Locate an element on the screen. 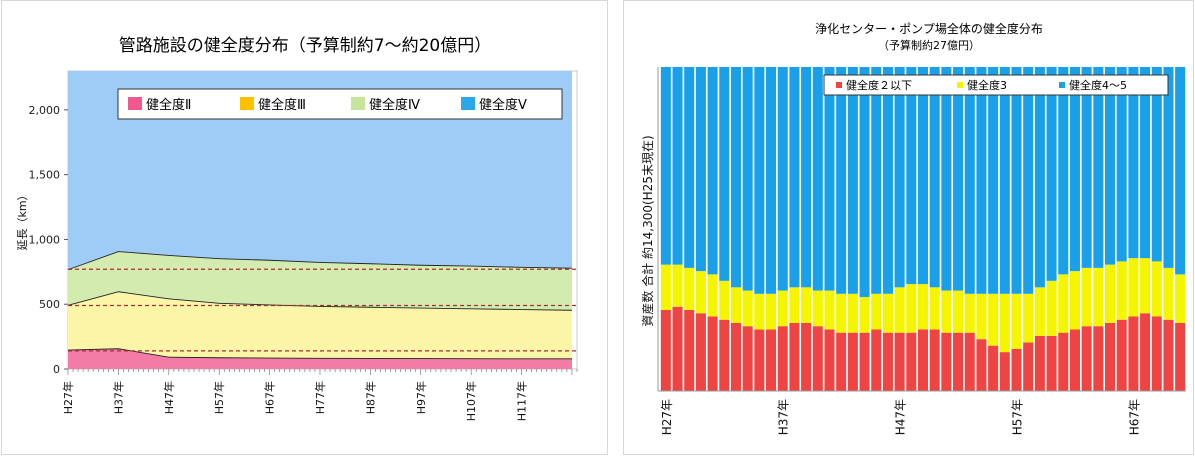  legend-label: 健全度3 is located at coordinates (987, 85).